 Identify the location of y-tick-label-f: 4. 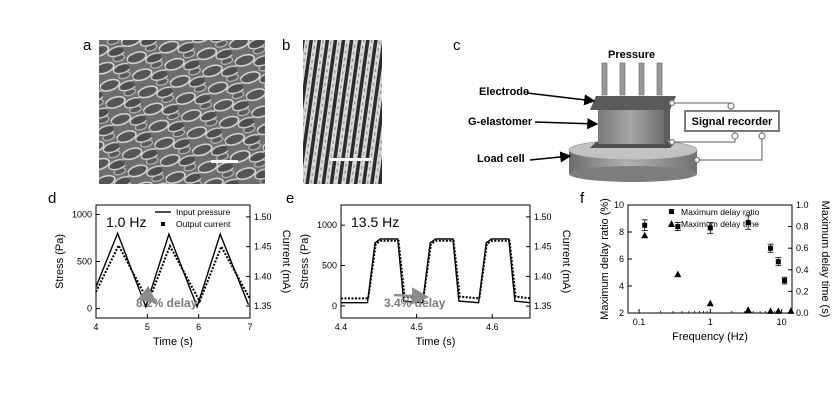
(621, 286).